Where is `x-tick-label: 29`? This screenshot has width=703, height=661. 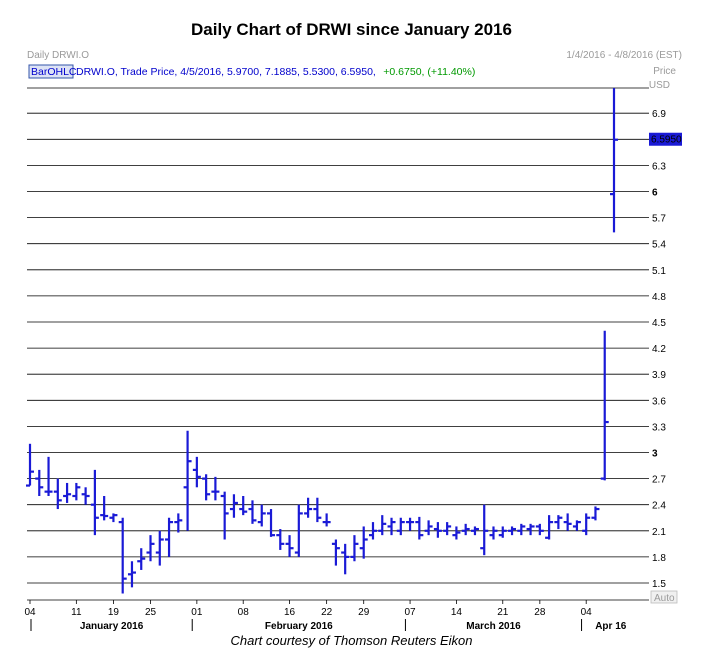
x-tick-label: 29 is located at coordinates (364, 612).